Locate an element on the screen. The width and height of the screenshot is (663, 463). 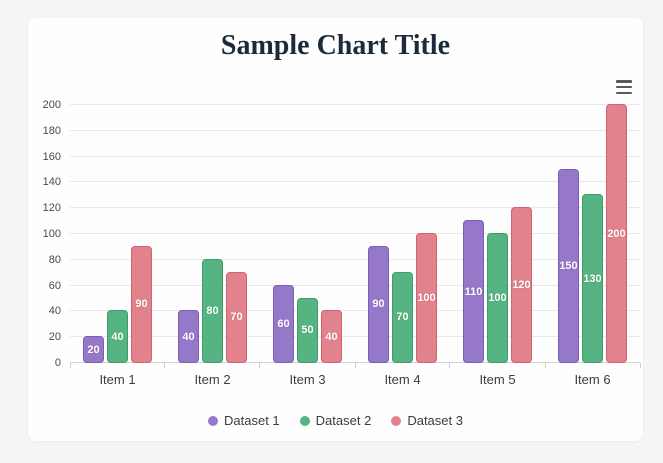
y-axis-label: 180 is located at coordinates (51, 130).